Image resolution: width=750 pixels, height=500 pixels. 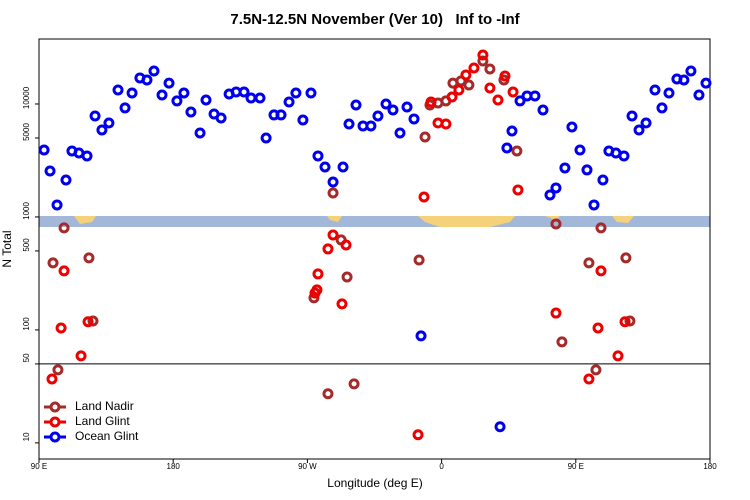 I want to click on legend-label: Land Glint, so click(x=102, y=421).